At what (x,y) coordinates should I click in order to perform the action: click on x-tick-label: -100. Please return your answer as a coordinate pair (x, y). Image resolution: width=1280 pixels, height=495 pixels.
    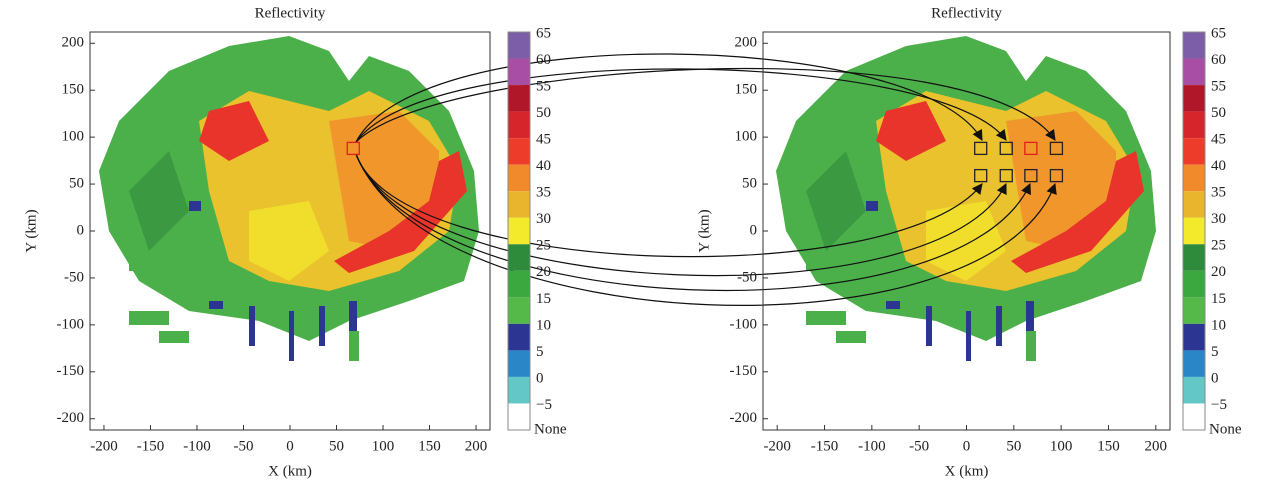
    Looking at the image, I should click on (872, 446).